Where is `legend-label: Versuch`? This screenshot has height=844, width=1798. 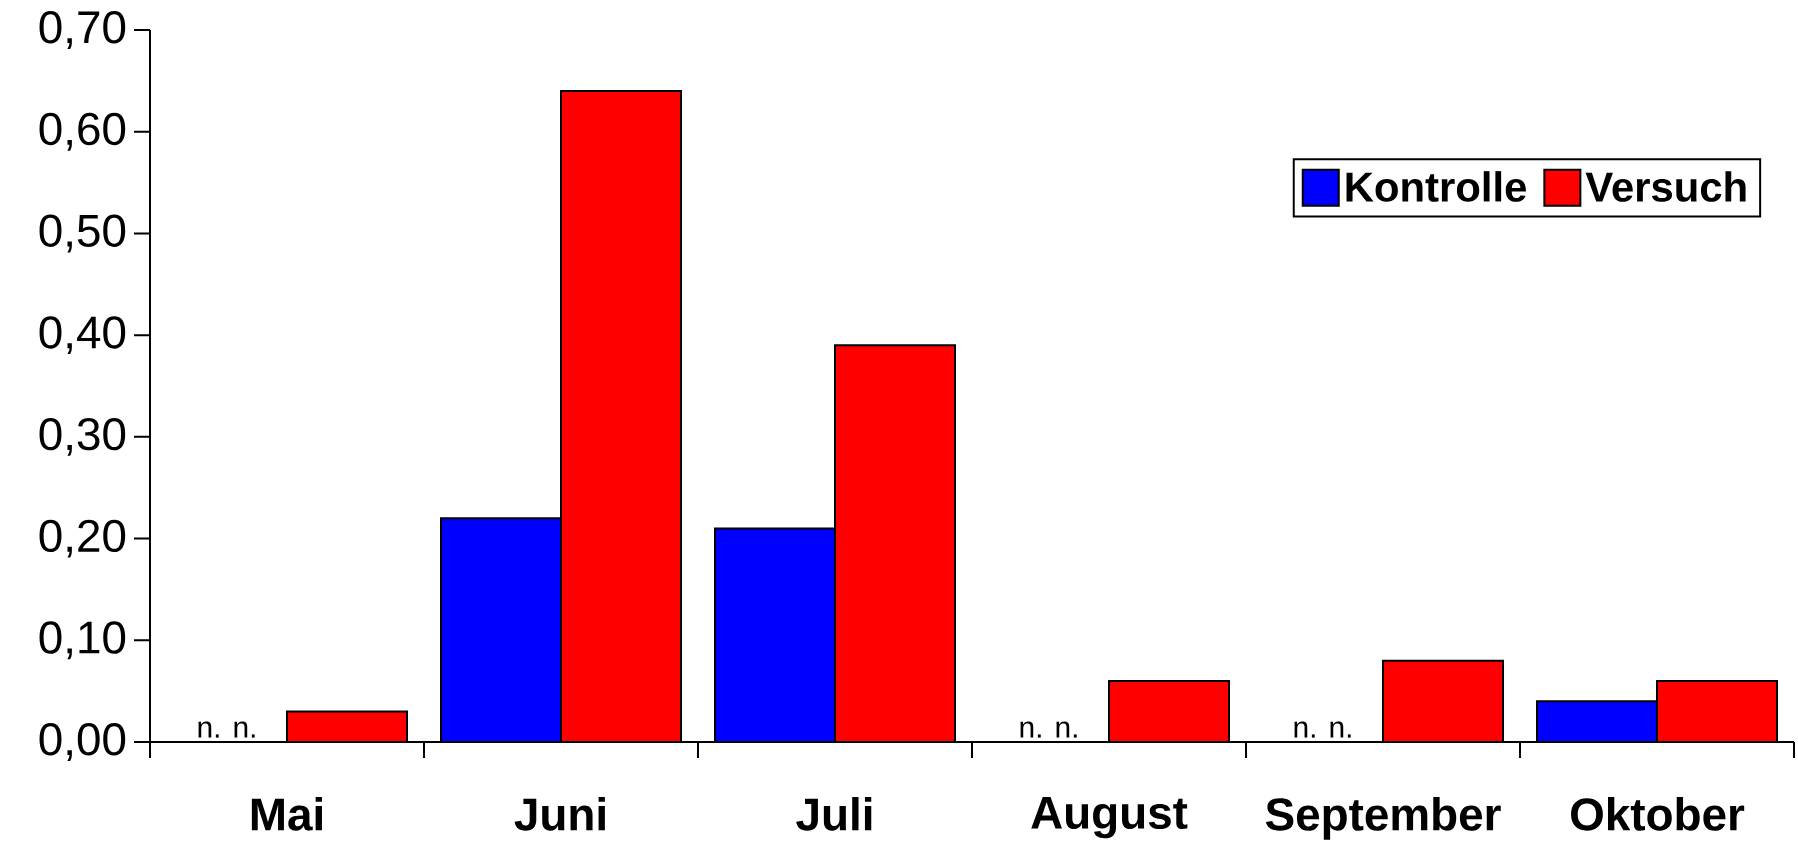
legend-label: Versuch is located at coordinates (1665, 186).